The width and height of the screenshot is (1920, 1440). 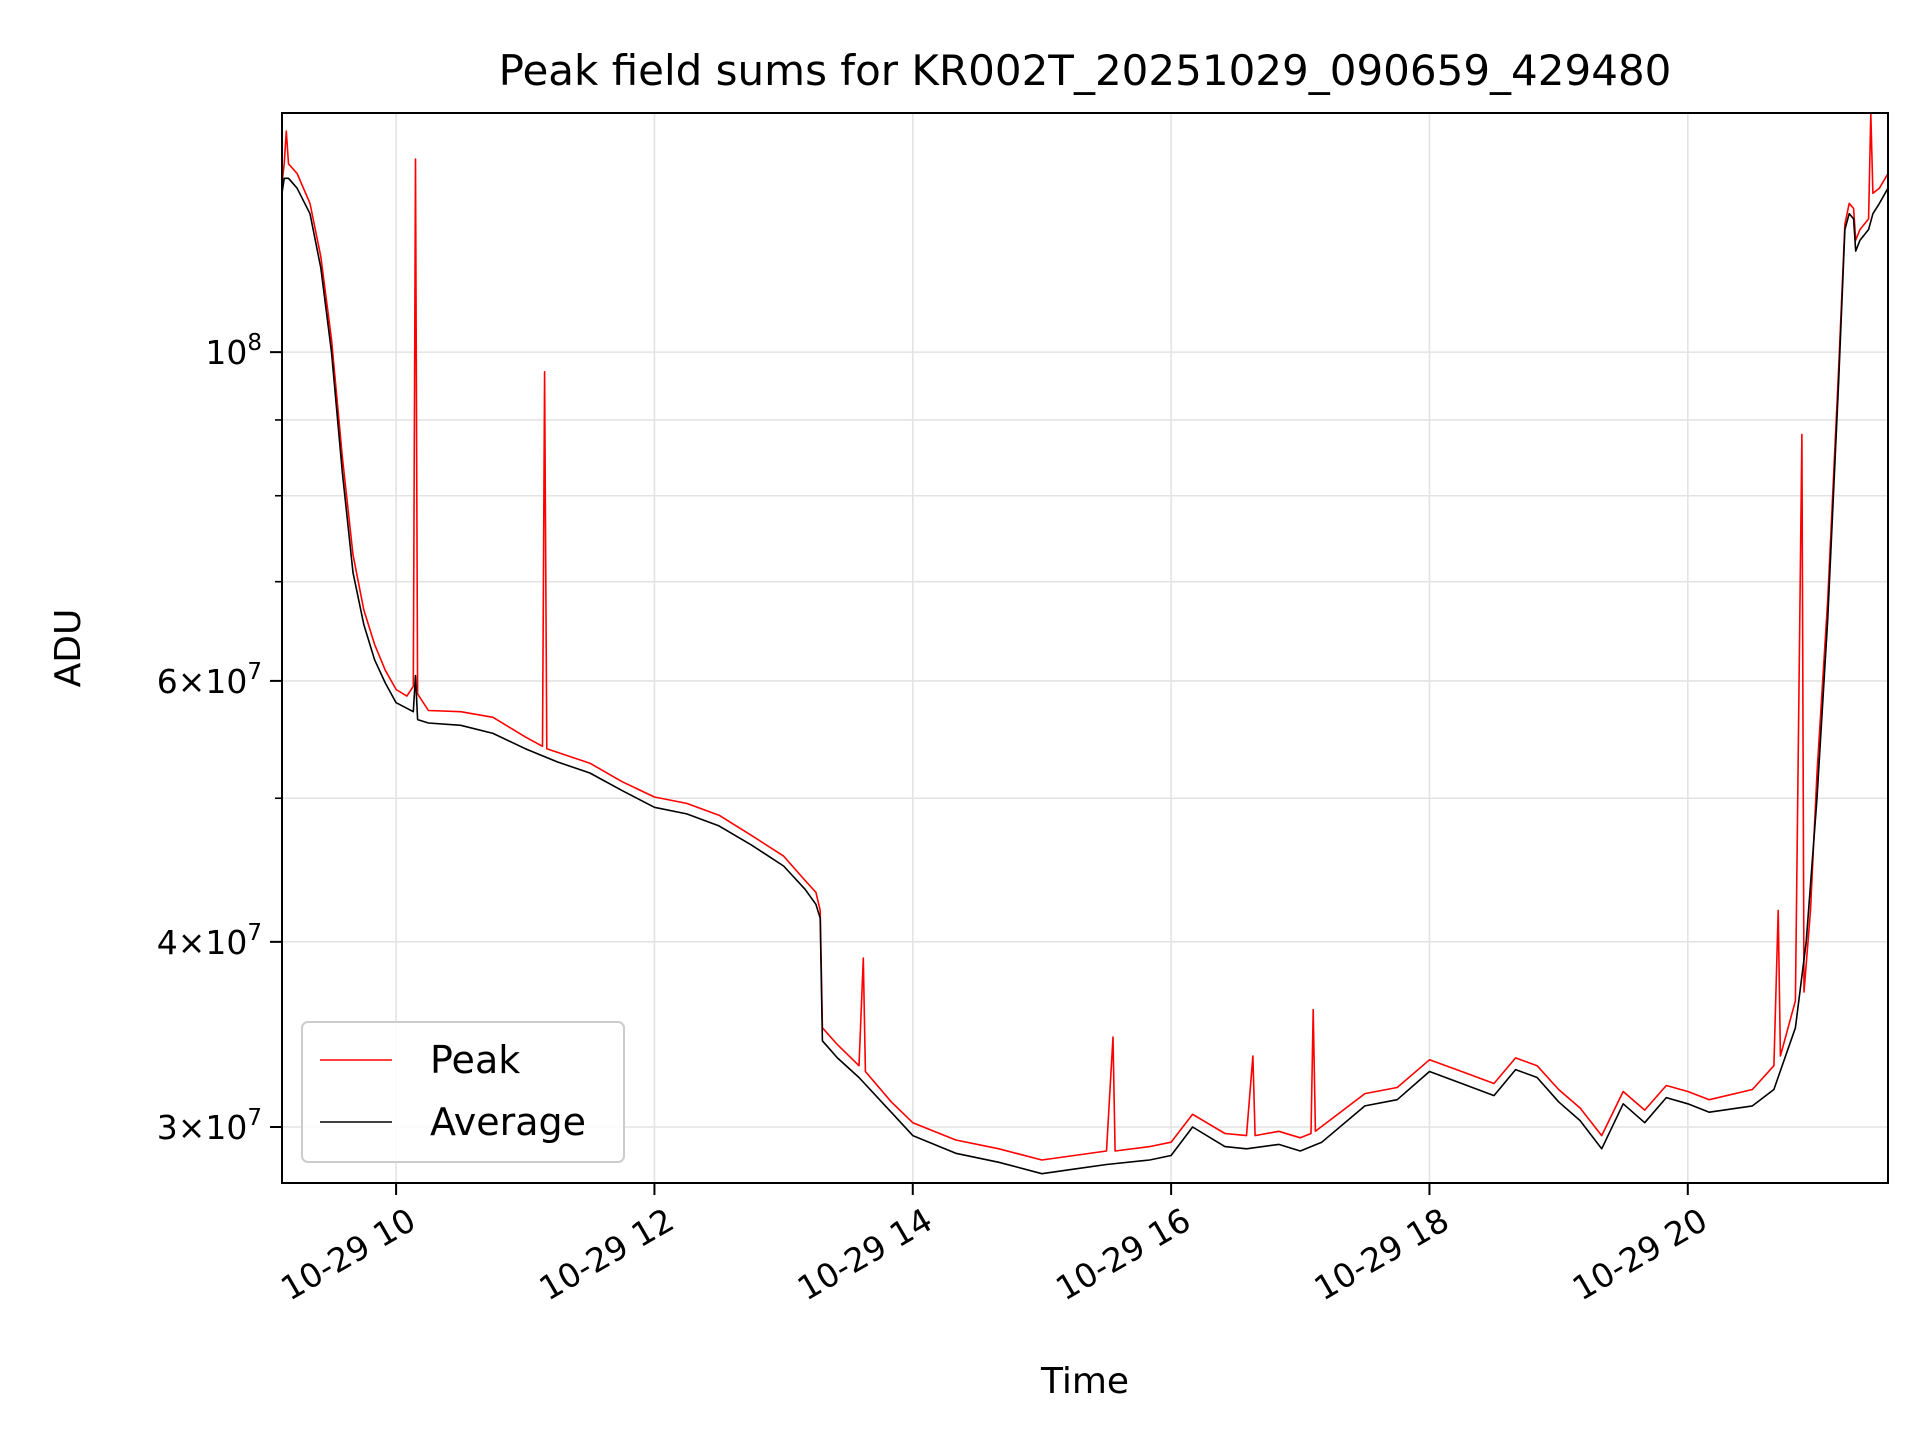 I want to click on x-axis-title: Time, so click(x=1084, y=1381).